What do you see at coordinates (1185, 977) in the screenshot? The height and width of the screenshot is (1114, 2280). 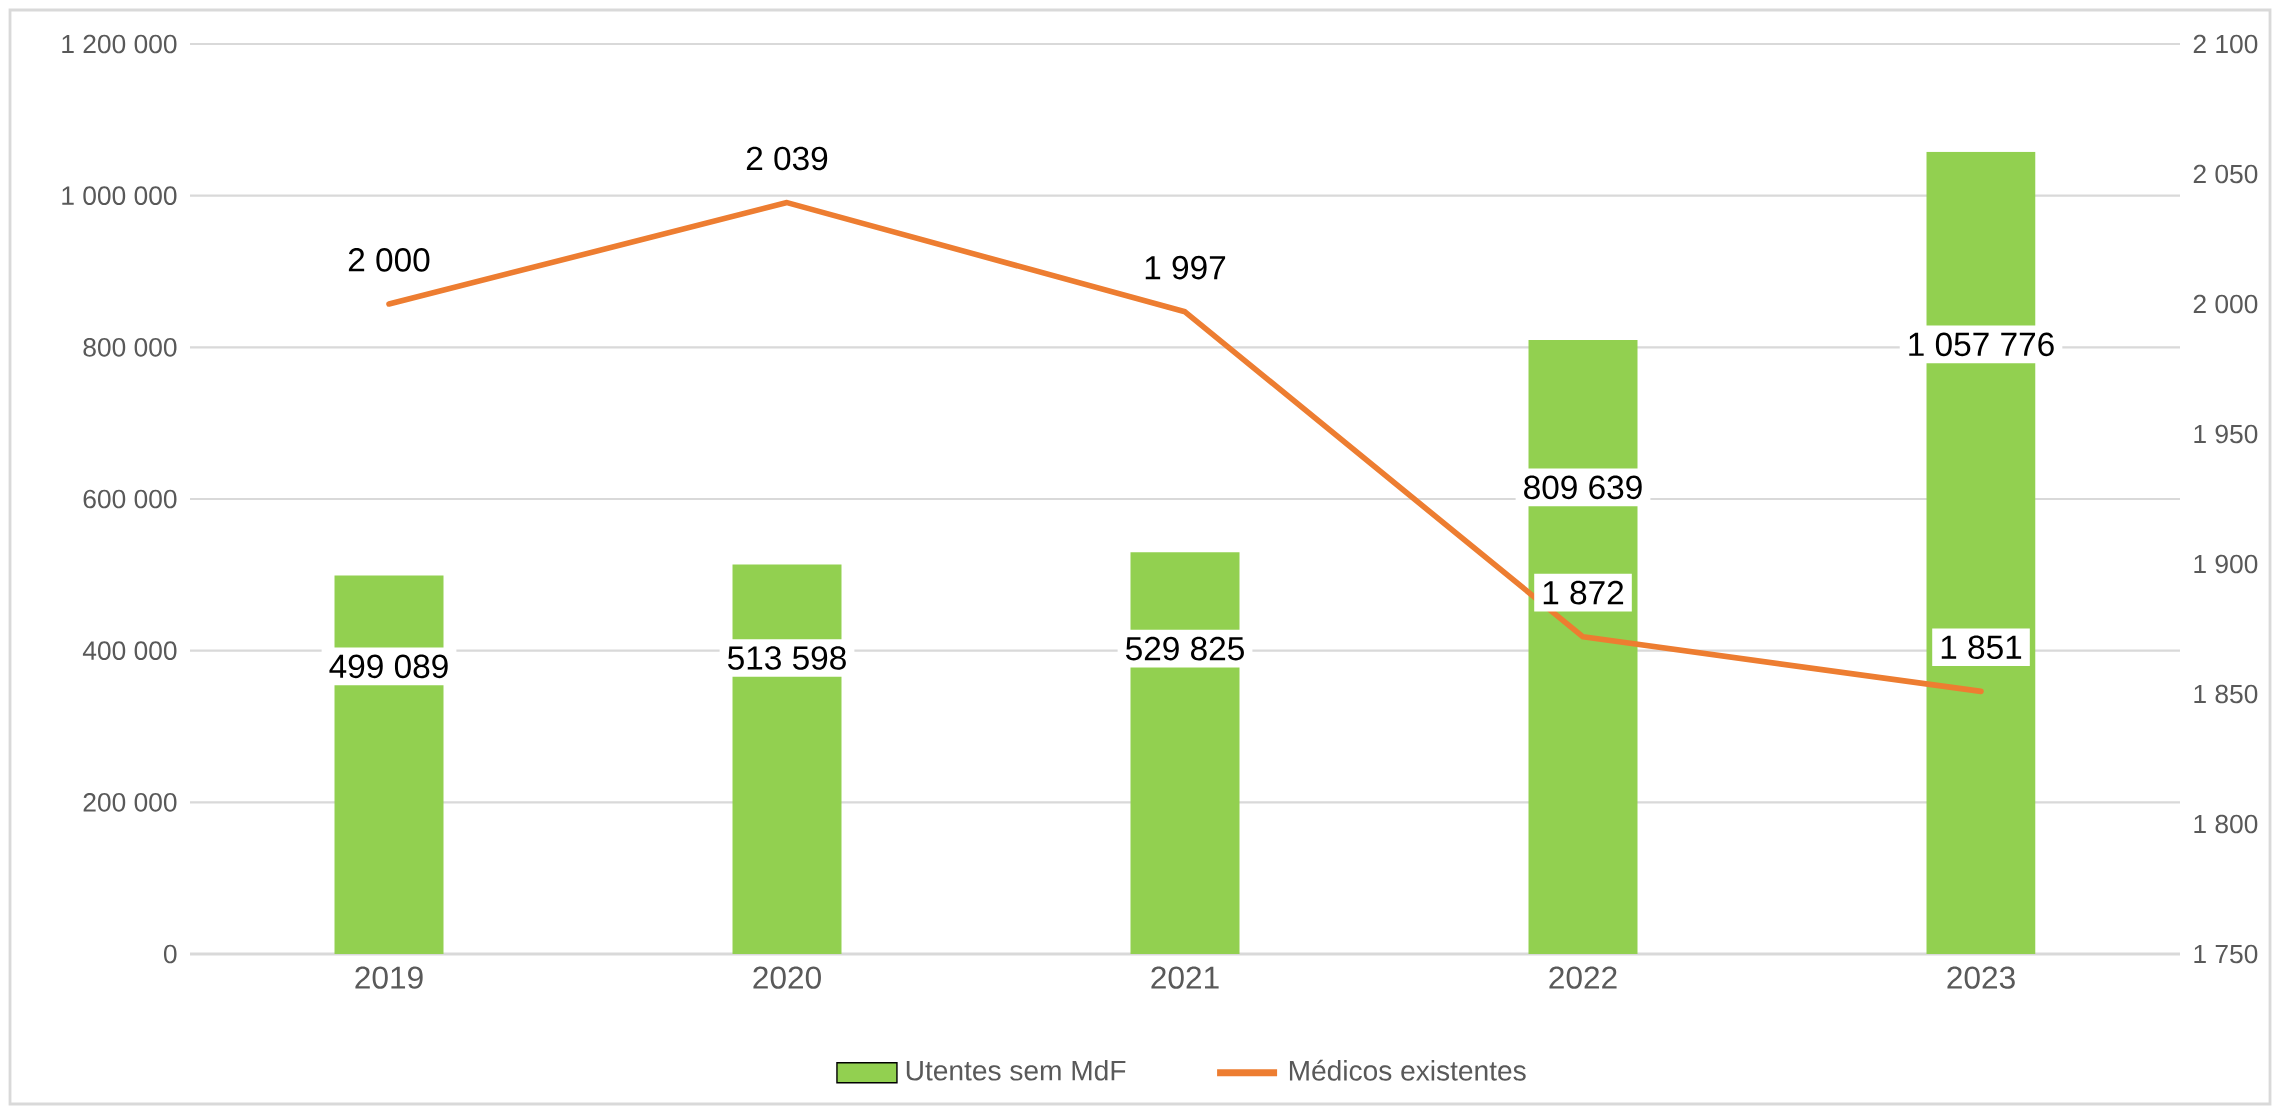 I see `x-tick-label: 2021` at bounding box center [1185, 977].